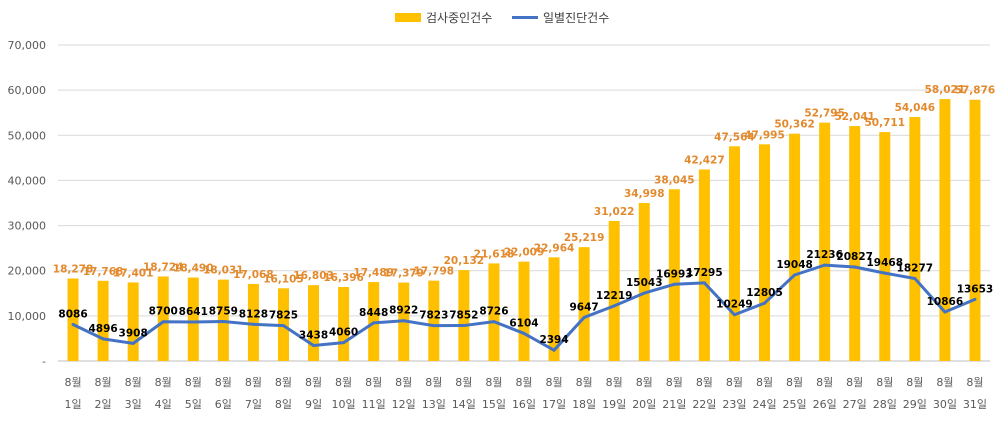  Describe the element at coordinates (584, 404) in the screenshot. I see `x-tick-label-day: 18일` at that location.